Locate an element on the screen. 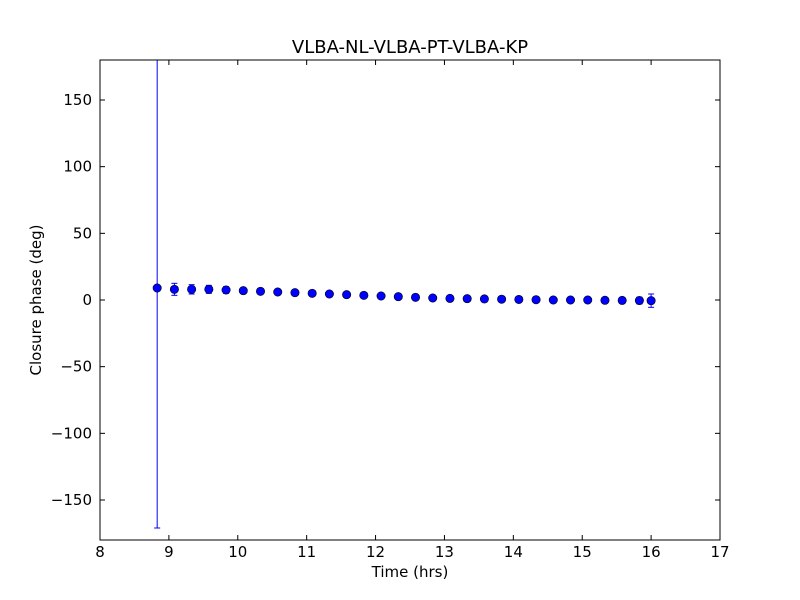 The image size is (800, 600). x-axis-label: Time (hrs) is located at coordinates (410, 572).